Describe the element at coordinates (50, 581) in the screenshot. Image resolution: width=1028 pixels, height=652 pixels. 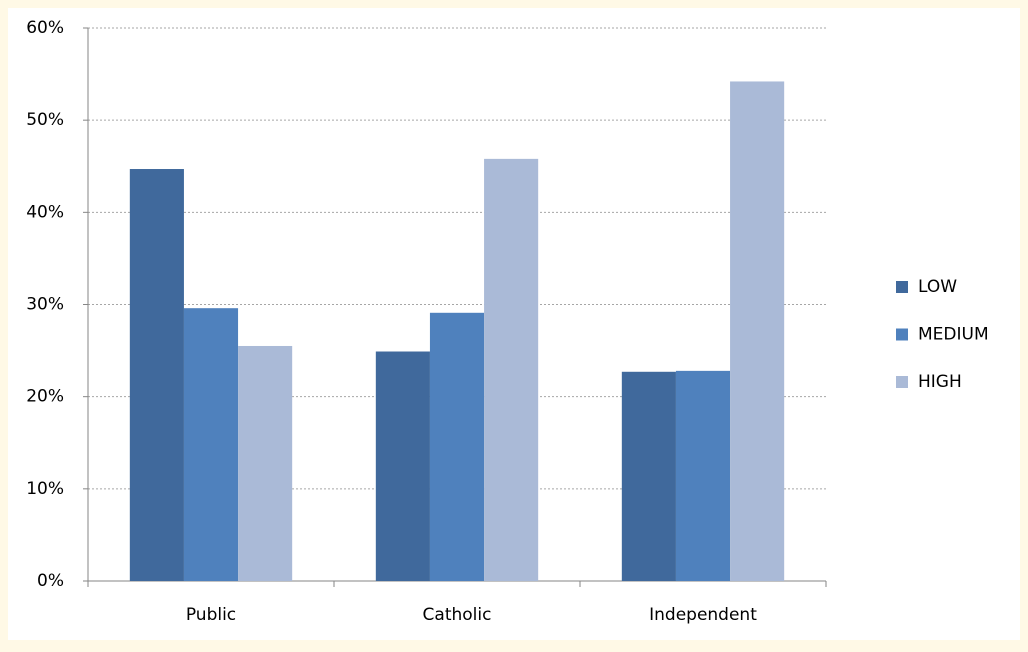
I see `y-tick-label: 0%` at that location.